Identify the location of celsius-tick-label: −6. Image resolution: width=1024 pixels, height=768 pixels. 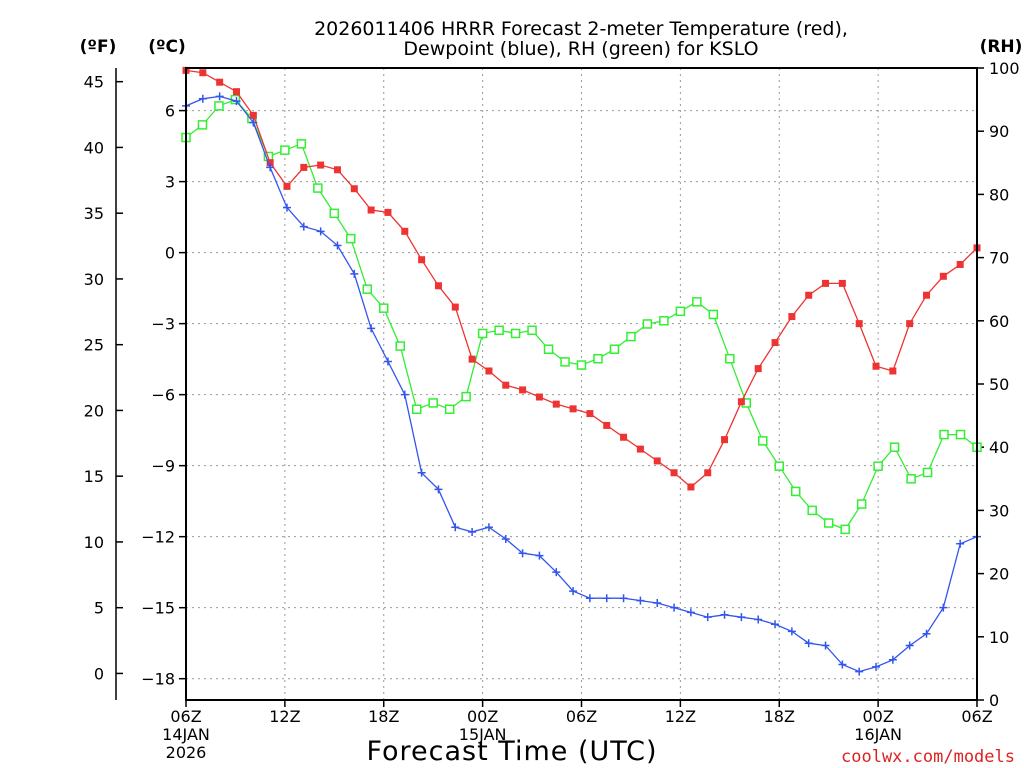
(163, 395).